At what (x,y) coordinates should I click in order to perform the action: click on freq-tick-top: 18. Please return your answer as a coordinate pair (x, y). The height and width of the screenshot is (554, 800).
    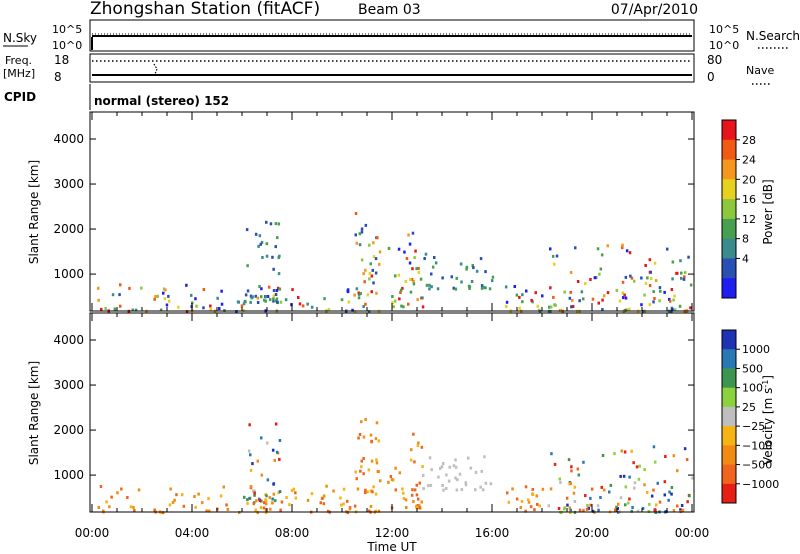
    Looking at the image, I should click on (61, 60).